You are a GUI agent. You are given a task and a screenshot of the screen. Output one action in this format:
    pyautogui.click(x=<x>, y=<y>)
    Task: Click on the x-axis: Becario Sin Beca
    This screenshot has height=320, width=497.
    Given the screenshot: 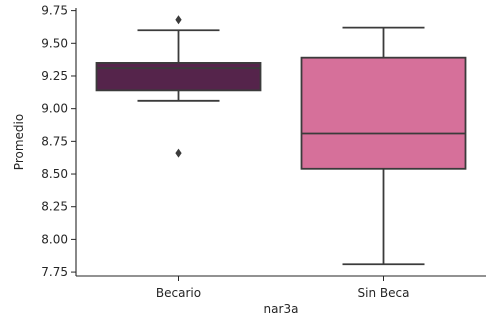 What is the action you would take?
    pyautogui.click(x=283, y=288)
    